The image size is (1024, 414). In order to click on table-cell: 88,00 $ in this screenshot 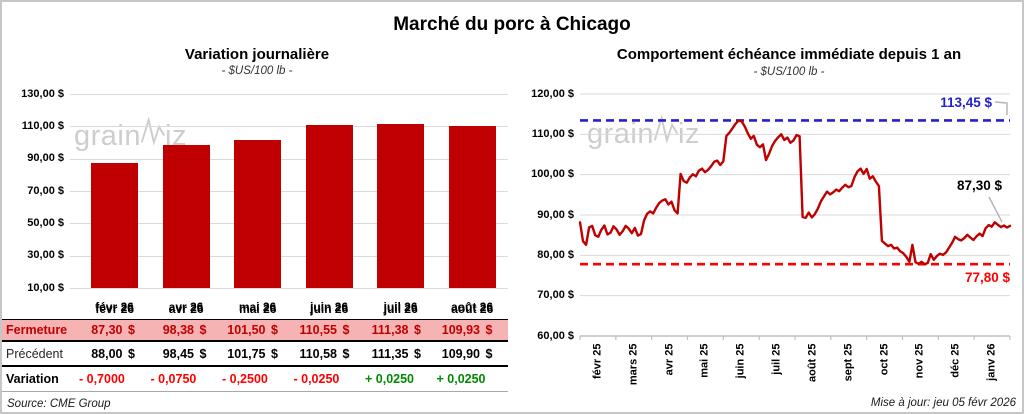, I will do `click(115, 354)`.